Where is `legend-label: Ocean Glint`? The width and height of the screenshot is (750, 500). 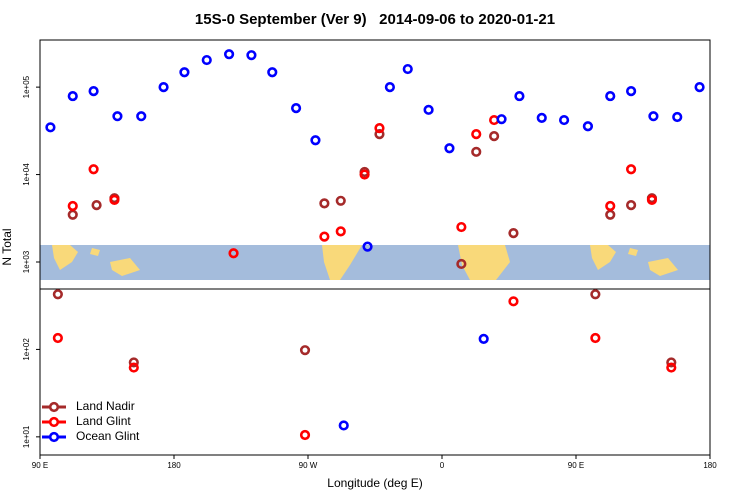
legend-label: Ocean Glint is located at coordinates (108, 436).